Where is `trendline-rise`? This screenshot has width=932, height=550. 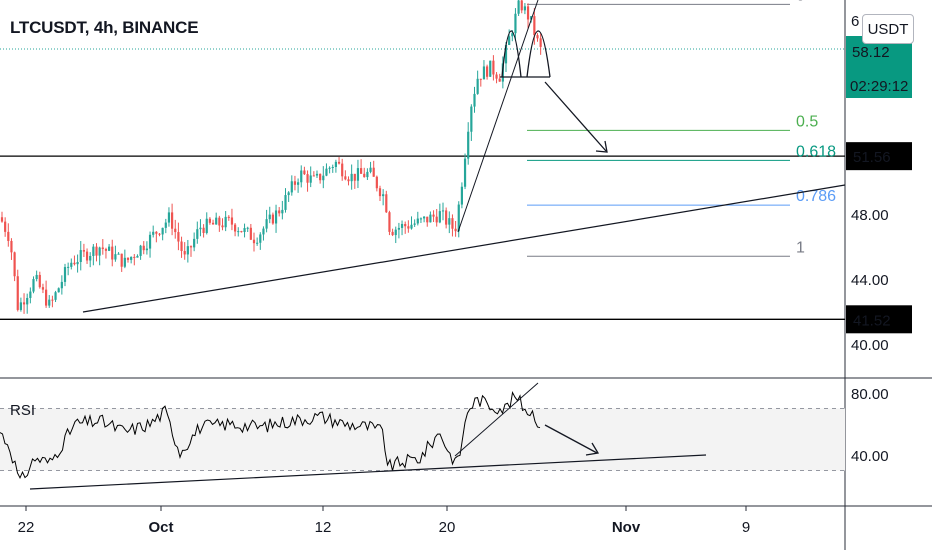
trendline-rise is located at coordinates (498, 116).